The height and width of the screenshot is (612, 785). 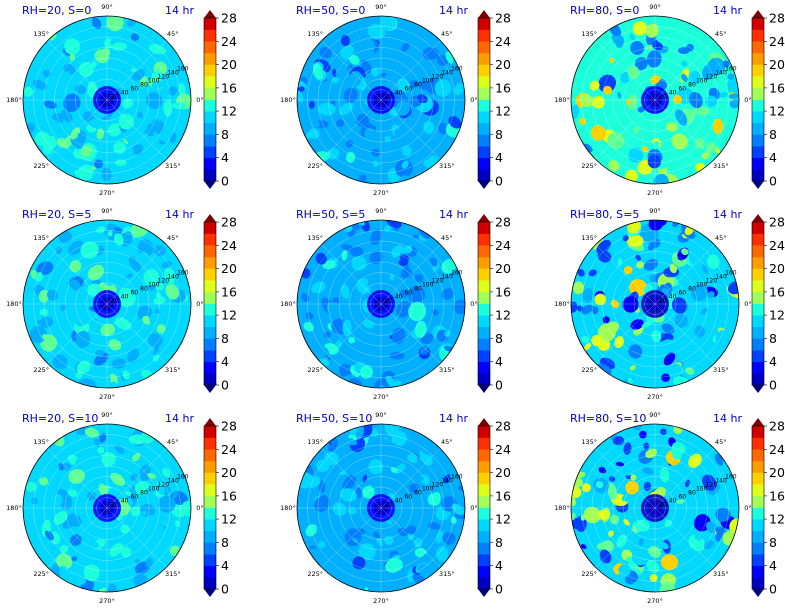 What do you see at coordinates (173, 574) in the screenshot?
I see `angular-tick-label: 315°` at bounding box center [173, 574].